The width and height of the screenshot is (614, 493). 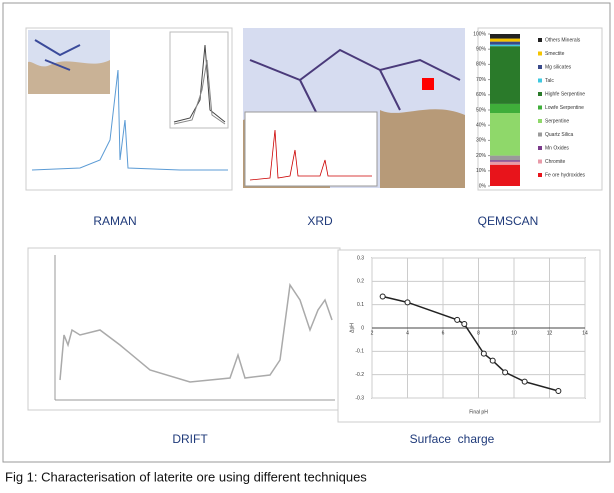 I want to click on y-tick-label: 60%, so click(x=481, y=95).